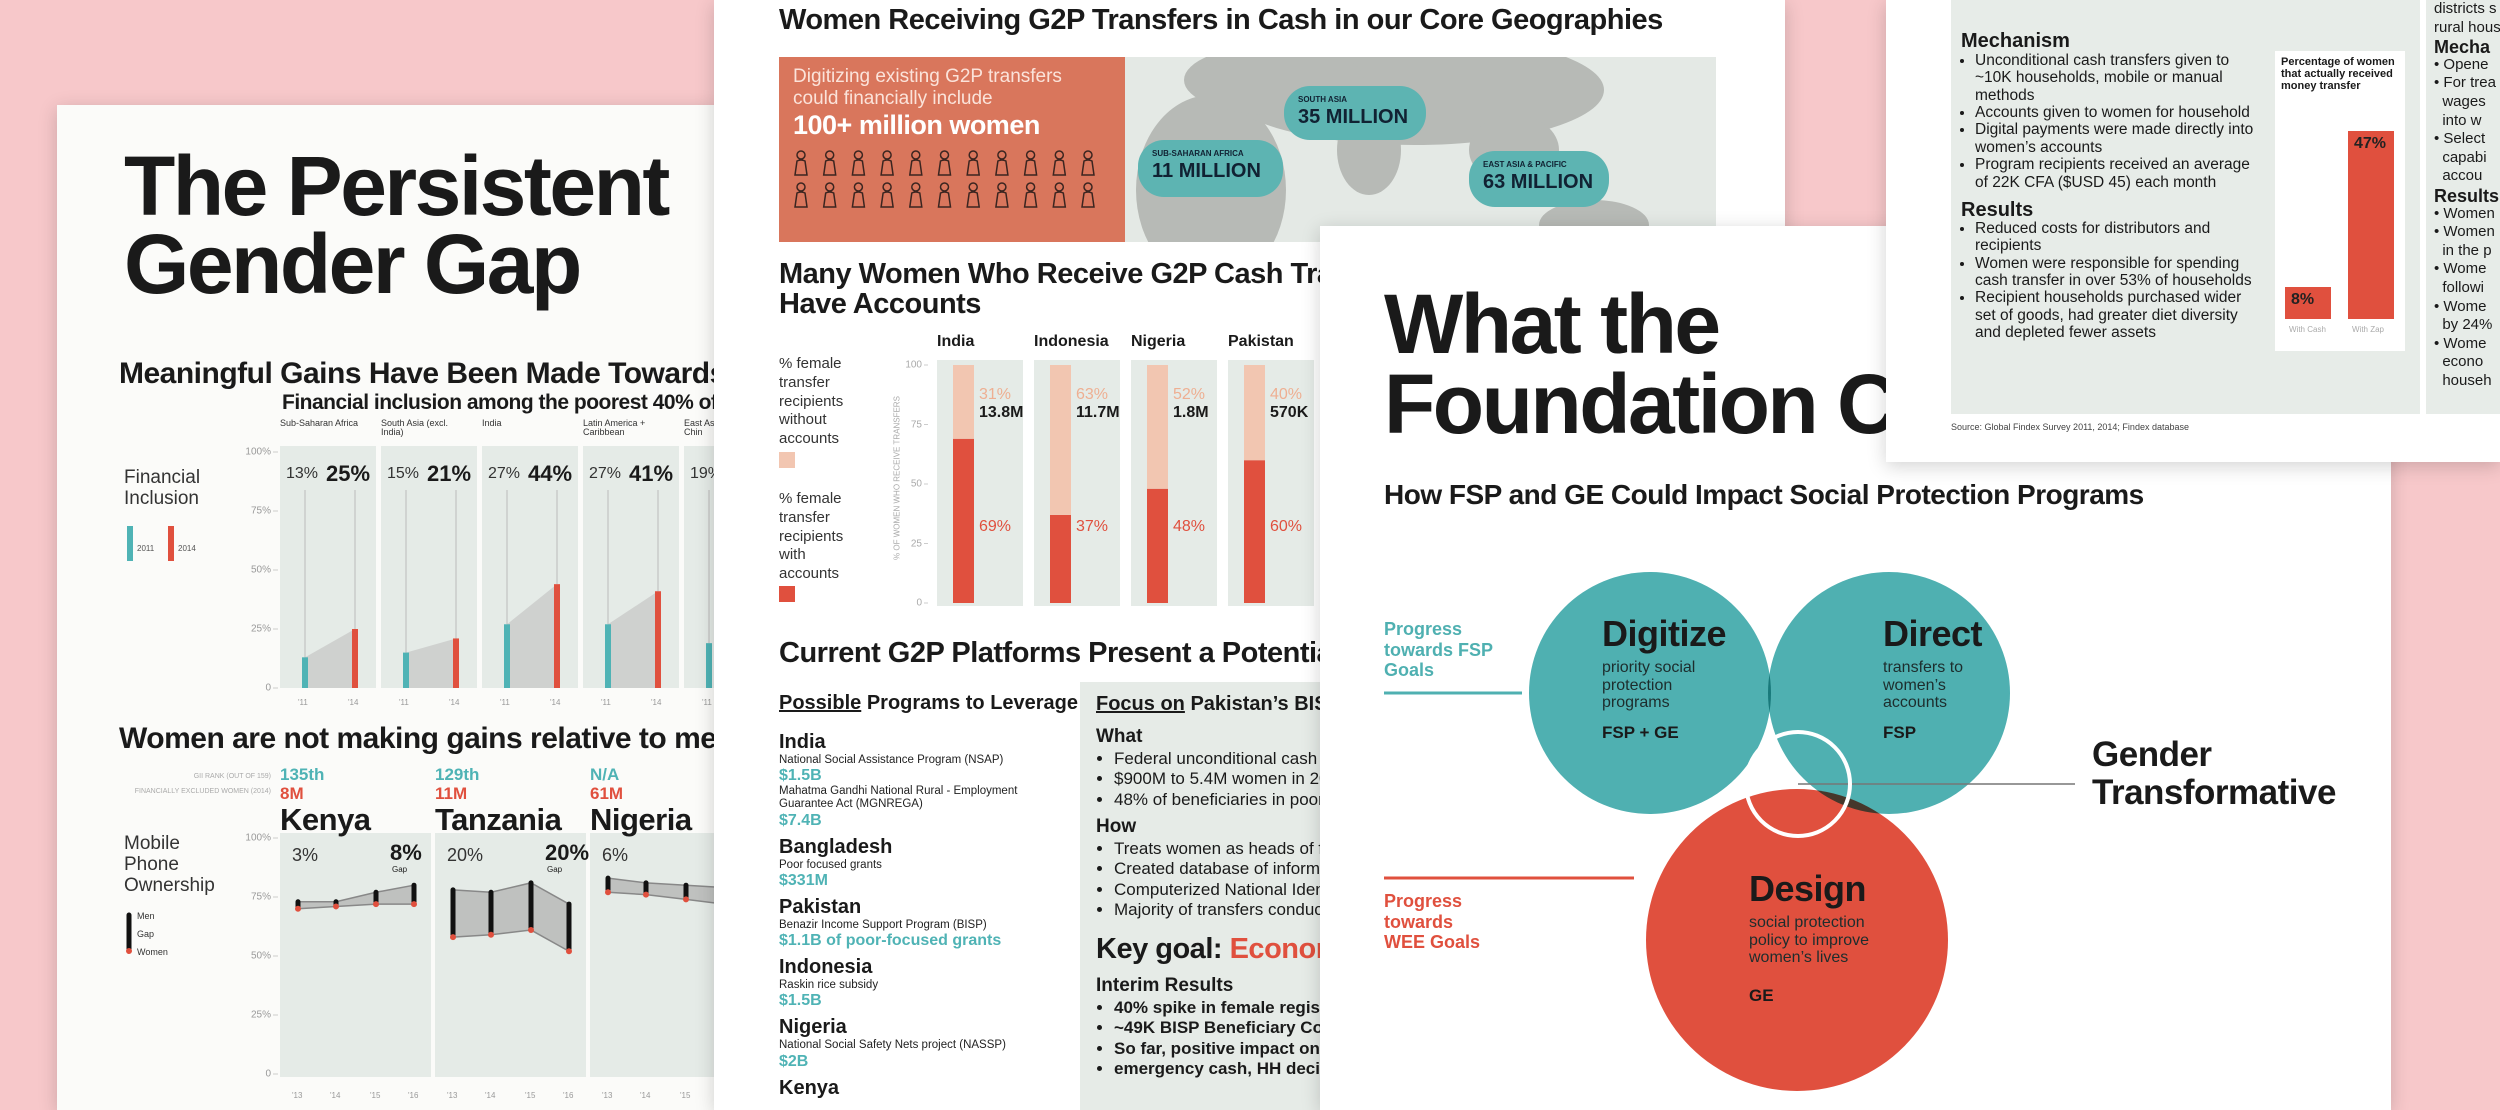  Describe the element at coordinates (2465, 8) in the screenshot. I see `side-text: districts s` at that location.